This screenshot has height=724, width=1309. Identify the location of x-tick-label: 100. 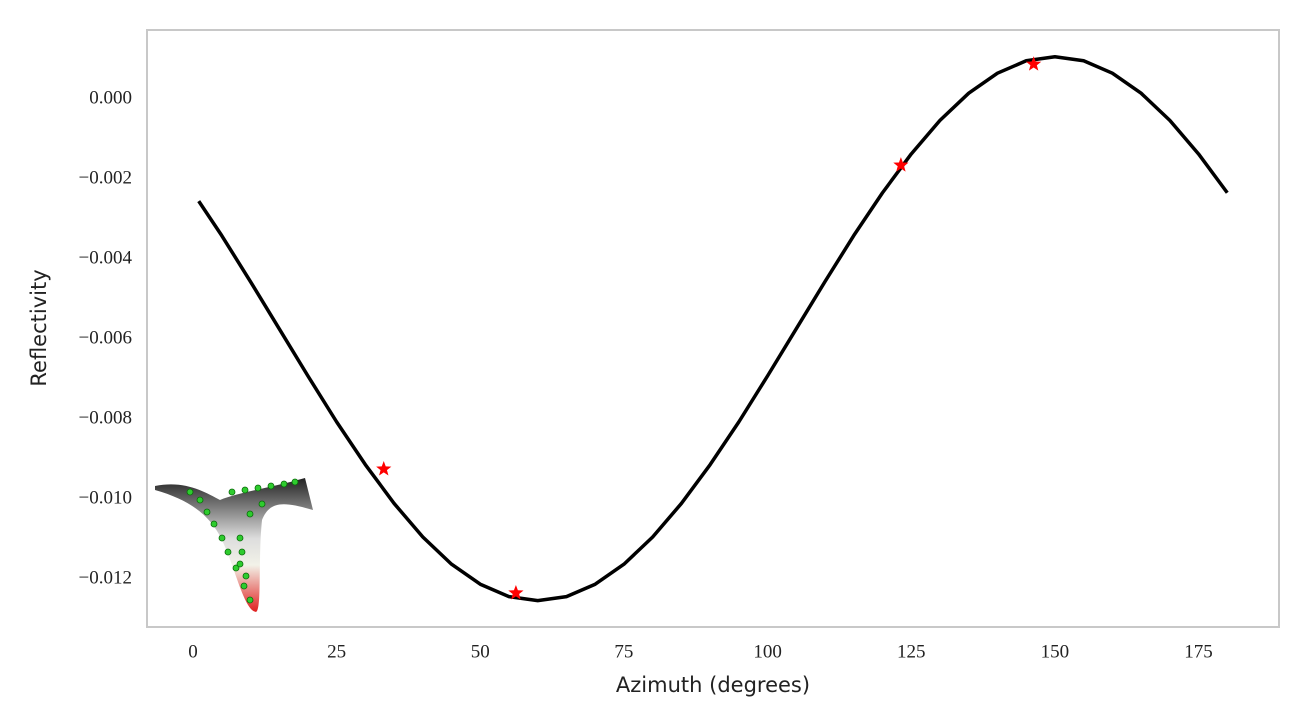
(767, 651).